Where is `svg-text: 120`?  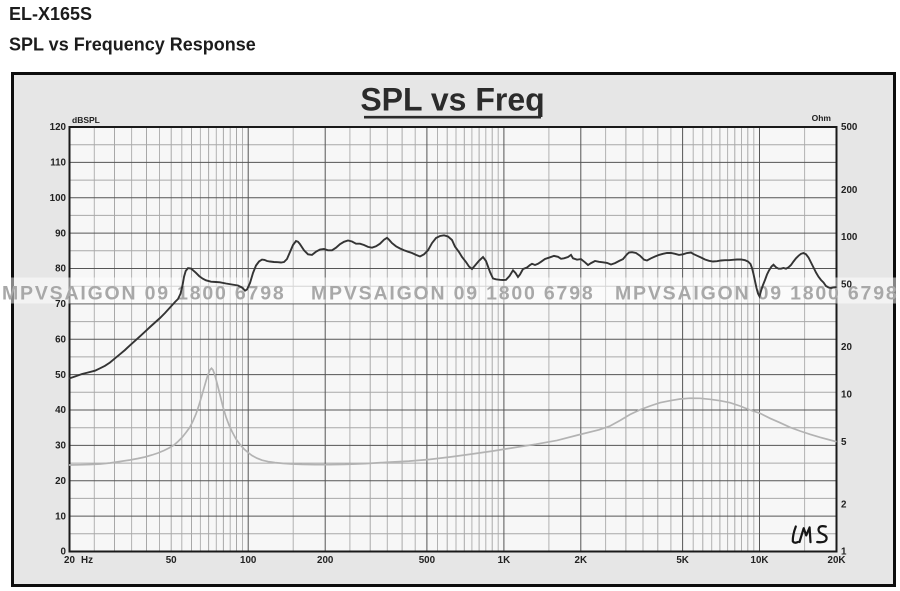 svg-text: 120 is located at coordinates (58, 127).